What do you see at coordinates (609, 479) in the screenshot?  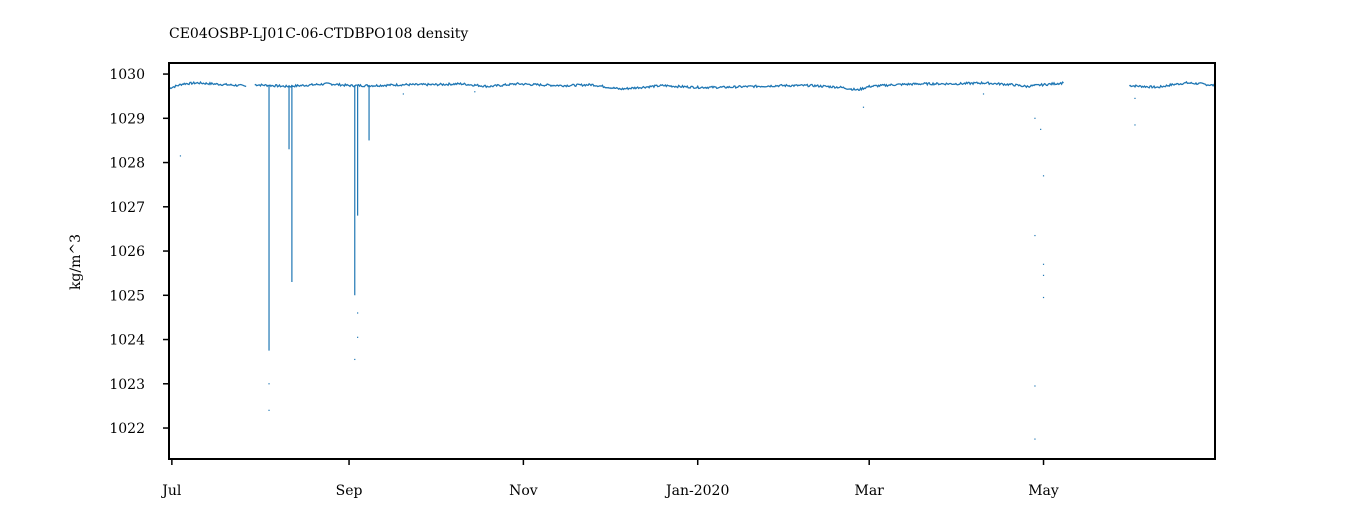 I see `x-axis: Jul Sep Nov Jan-2020 Mar May` at bounding box center [609, 479].